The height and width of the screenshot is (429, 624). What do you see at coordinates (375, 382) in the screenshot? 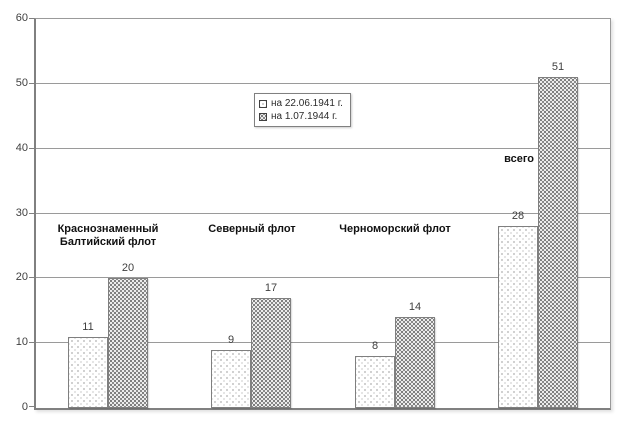
I see `bar-series1-group3` at bounding box center [375, 382].